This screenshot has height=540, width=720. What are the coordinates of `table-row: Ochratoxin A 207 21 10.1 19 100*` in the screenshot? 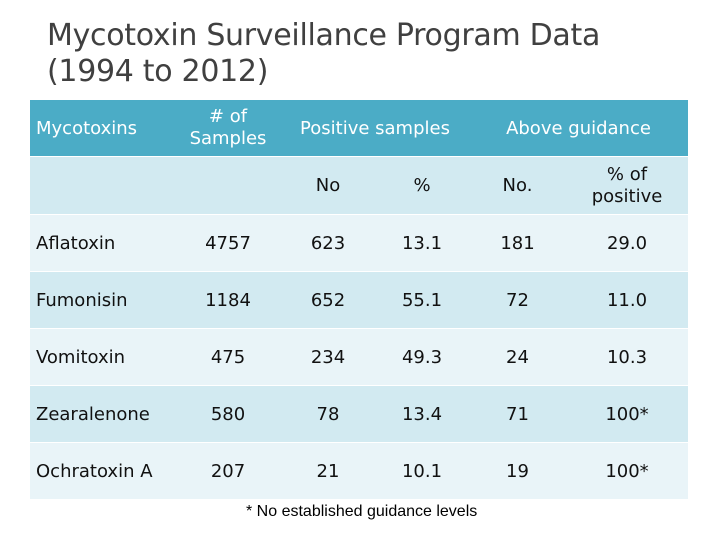 It's located at (359, 470).